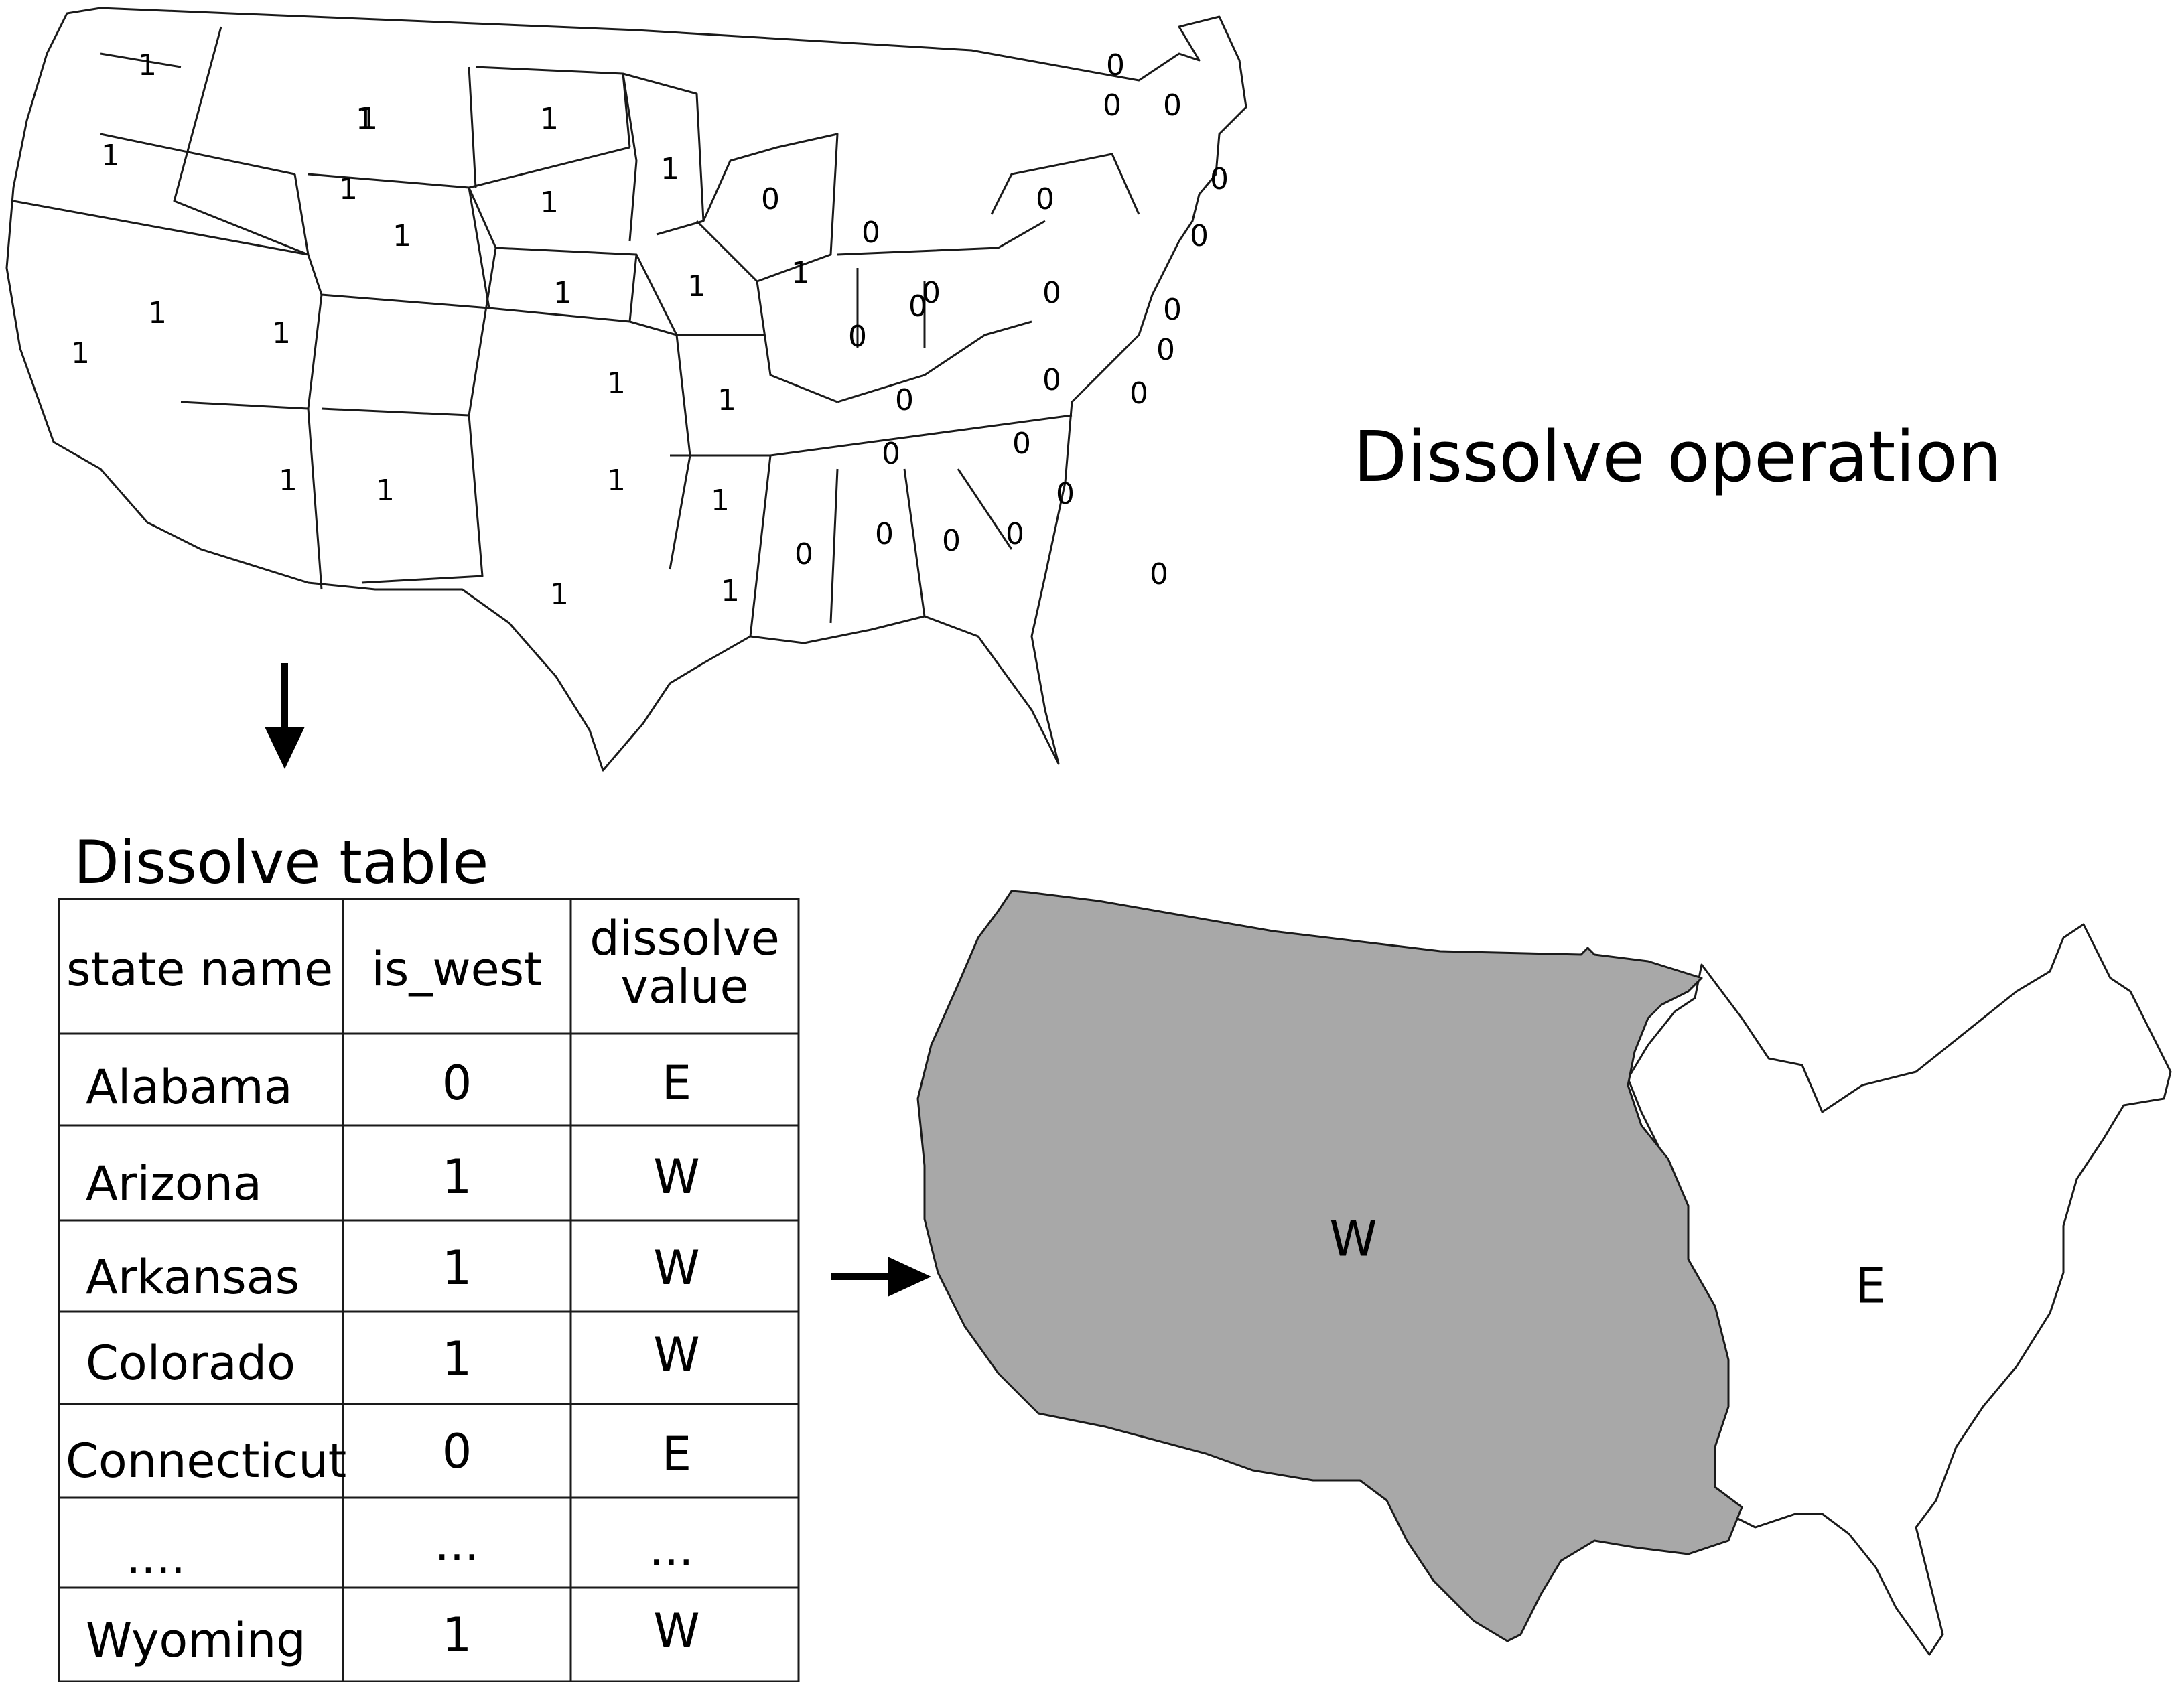 The height and width of the screenshot is (1682, 2184). Describe the element at coordinates (685, 938) in the screenshot. I see `header-dissolve-value-line1: dissolve` at that location.